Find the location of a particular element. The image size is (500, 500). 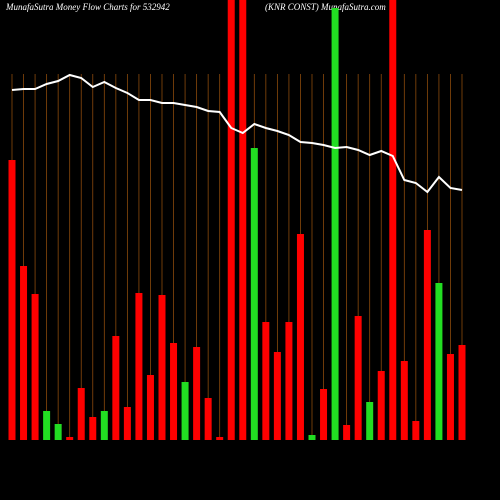

chart-subtitle: (KNR CONST) MunafaSutra.com is located at coordinates (325, 7).